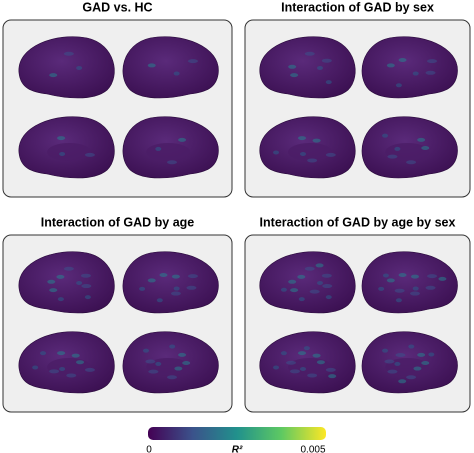 The height and width of the screenshot is (453, 474). What do you see at coordinates (117, 7) in the screenshot?
I see `panel-title: GAD vs. HC` at bounding box center [117, 7].